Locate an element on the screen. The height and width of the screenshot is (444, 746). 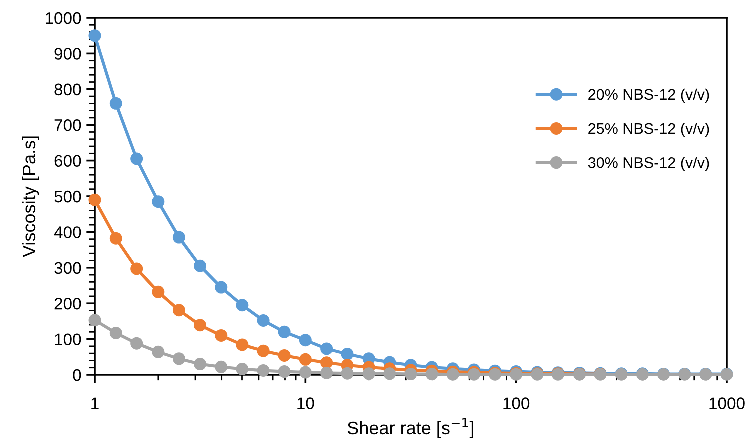
y-tick-label: 700 is located at coordinates (68, 126).